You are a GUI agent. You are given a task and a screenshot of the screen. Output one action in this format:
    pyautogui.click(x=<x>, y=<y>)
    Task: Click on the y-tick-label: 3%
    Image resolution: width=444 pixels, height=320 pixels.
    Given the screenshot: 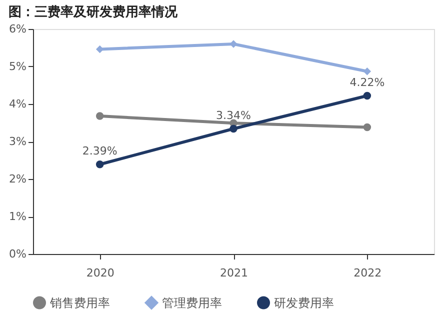 What is the action you would take?
    pyautogui.click(x=17, y=141)
    